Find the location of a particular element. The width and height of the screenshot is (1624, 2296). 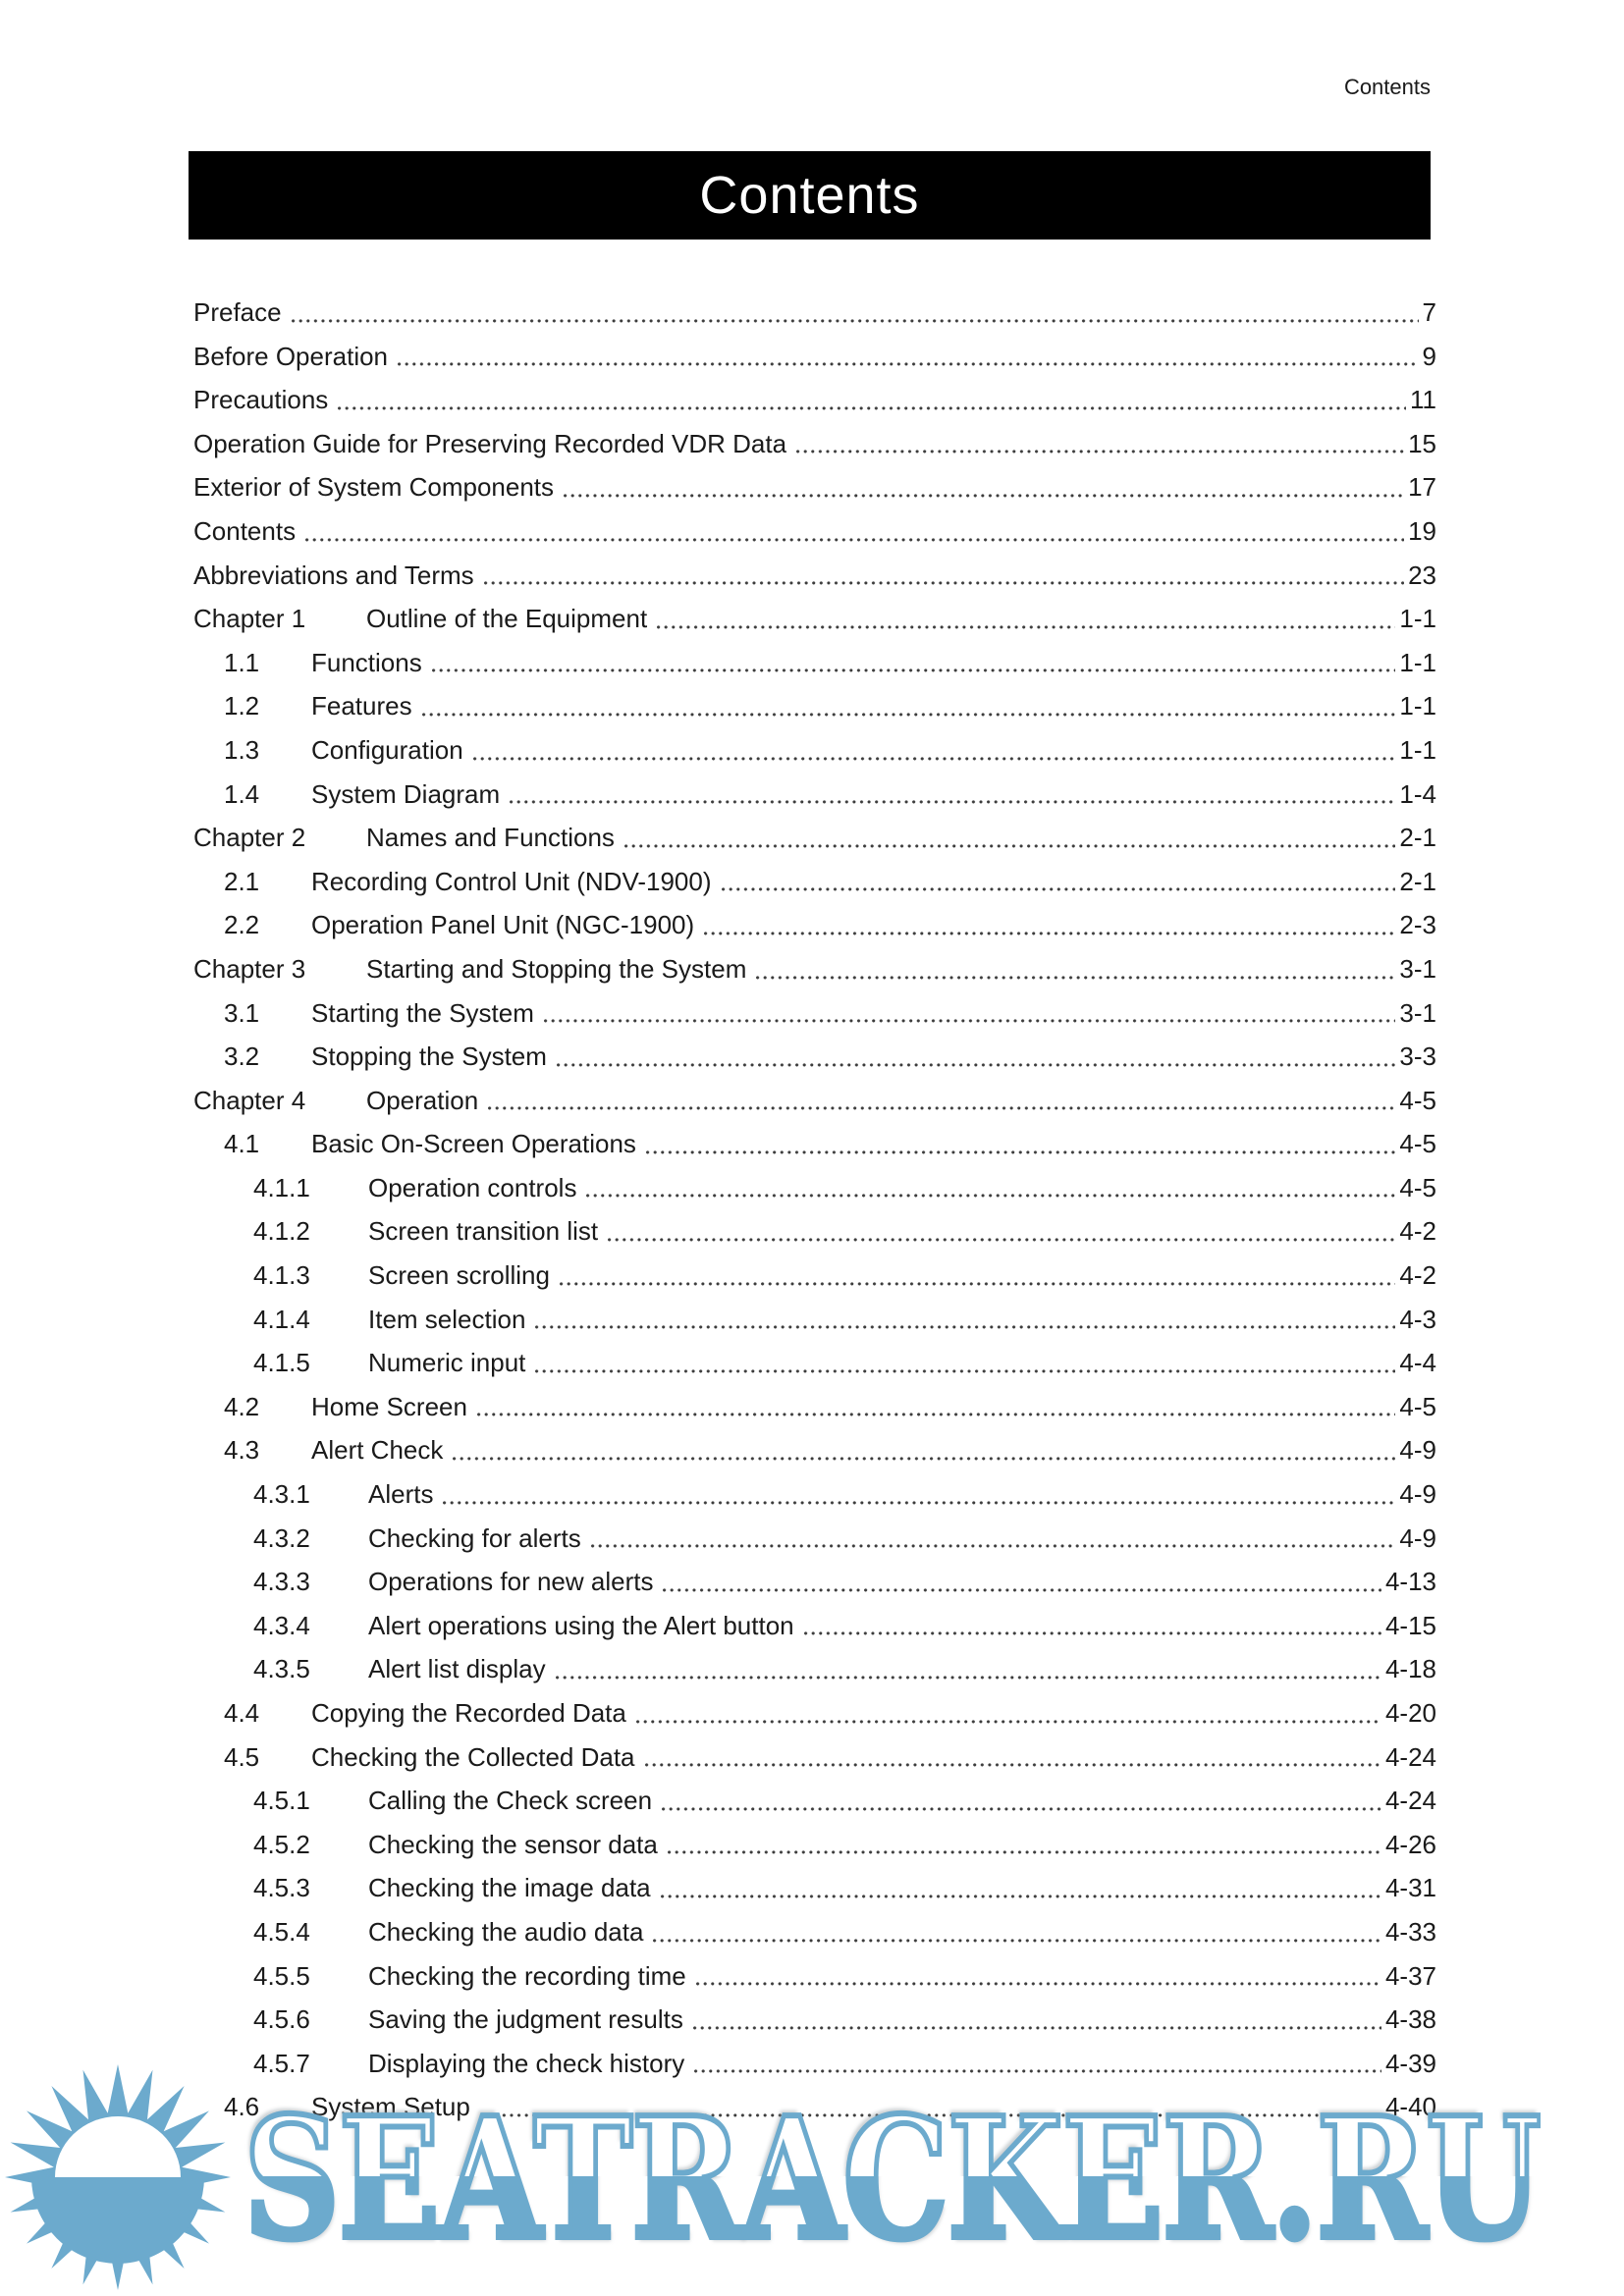

toc-entry-label: Configuration is located at coordinates (387, 749).